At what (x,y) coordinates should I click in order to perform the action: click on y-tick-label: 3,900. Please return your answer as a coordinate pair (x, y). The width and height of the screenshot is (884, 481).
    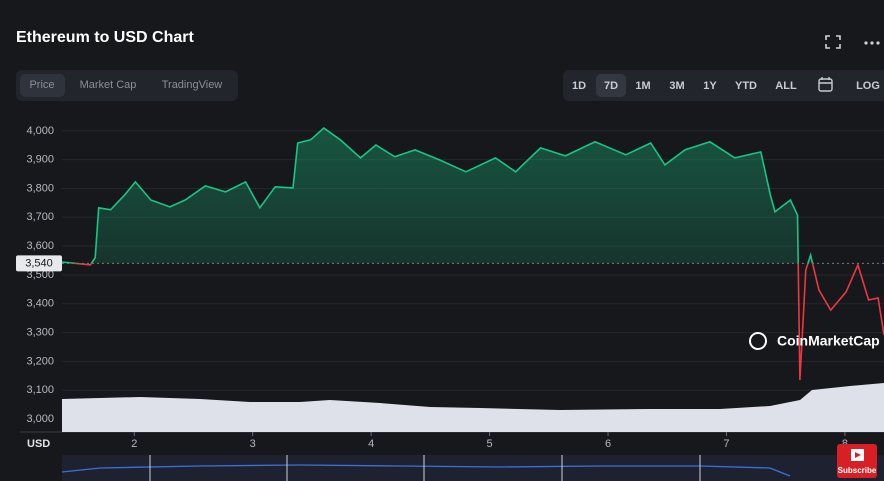
    Looking at the image, I should click on (40, 160).